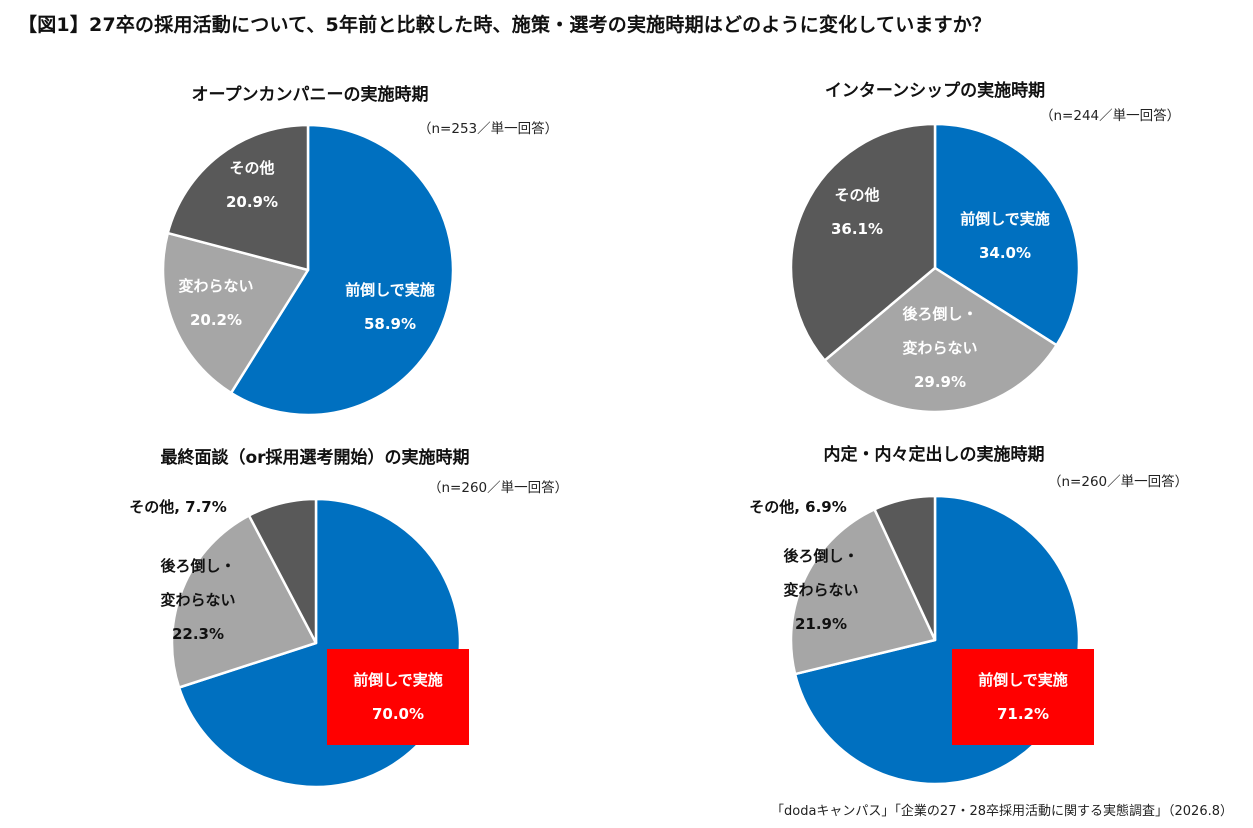 This screenshot has height=828, width=1253. I want to click on chart-3-title: 最終面談（or採用選考開始）の実施時期, so click(315, 458).